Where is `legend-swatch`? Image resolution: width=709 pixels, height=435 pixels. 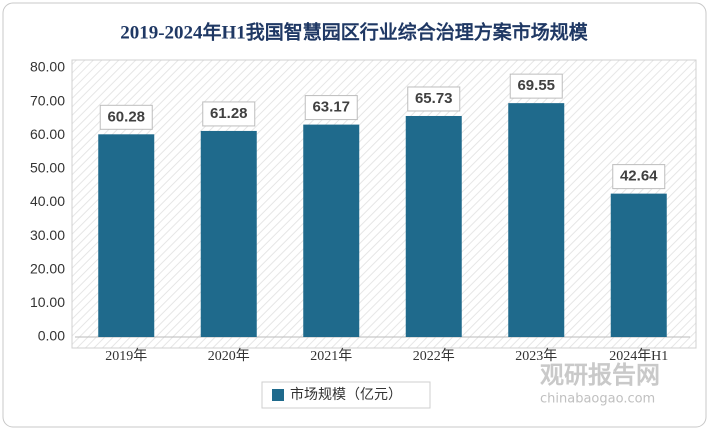
legend-swatch is located at coordinates (278, 395).